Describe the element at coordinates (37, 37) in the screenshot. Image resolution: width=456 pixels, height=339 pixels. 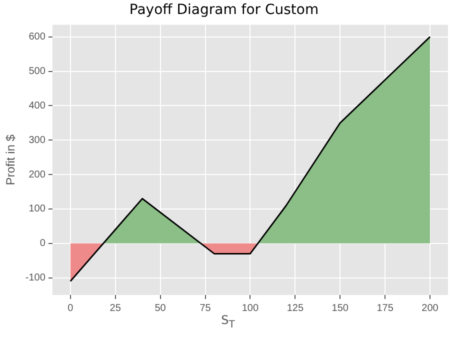
I see `y-tick-label: 600` at that location.